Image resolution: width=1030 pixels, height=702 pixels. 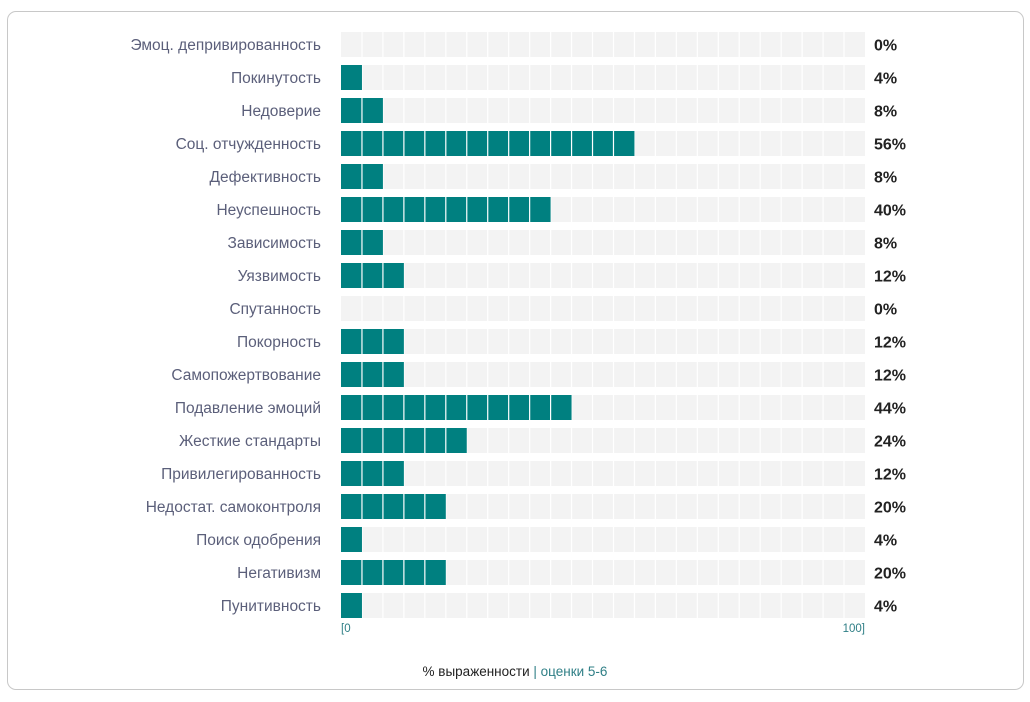 I want to click on bar-row: Эмоц. депривированность 0%, so click(x=513, y=44).